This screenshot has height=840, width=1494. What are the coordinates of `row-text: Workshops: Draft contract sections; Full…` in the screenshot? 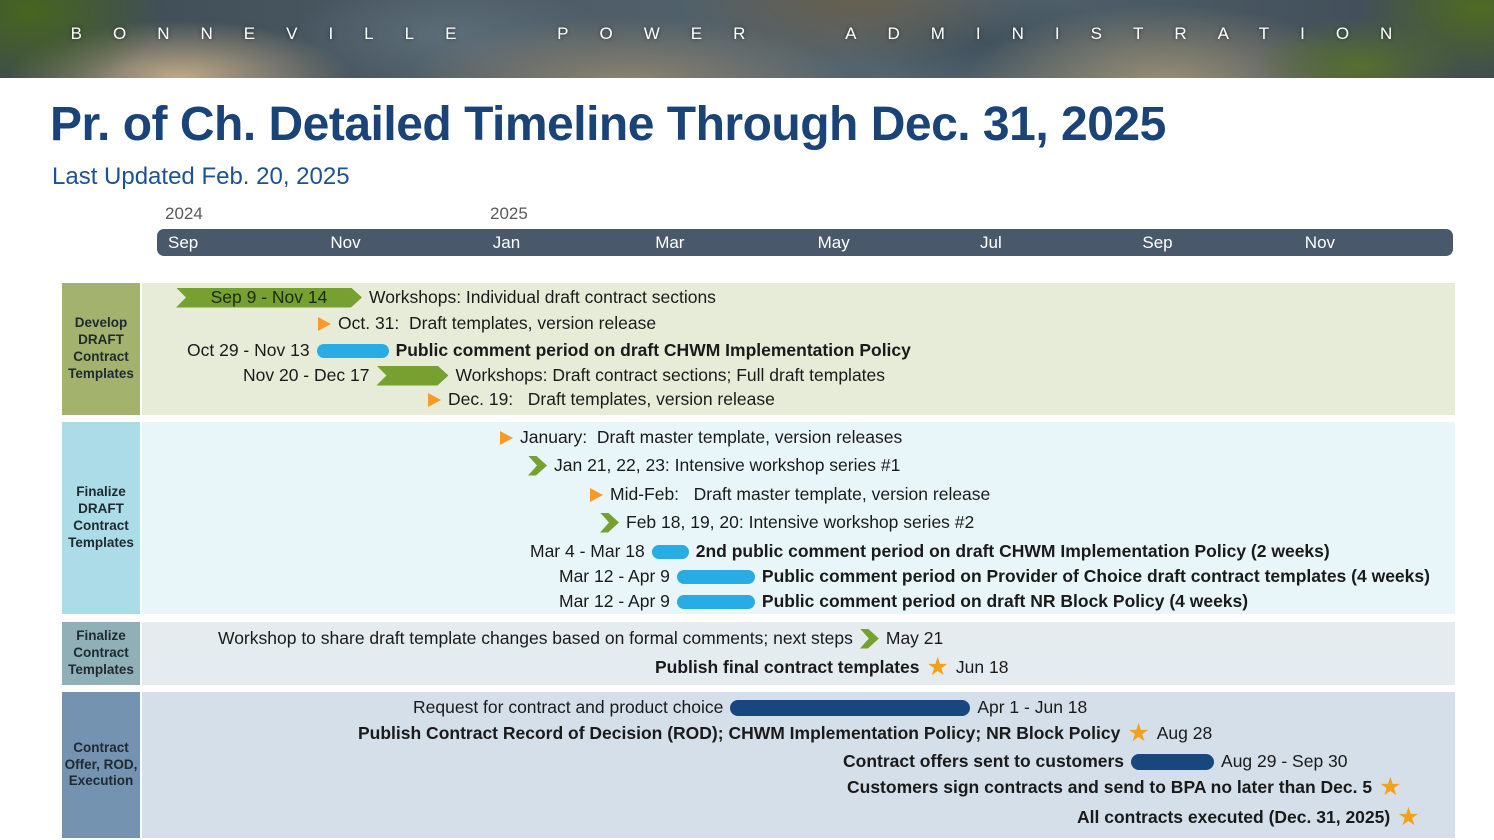 It's located at (670, 375).